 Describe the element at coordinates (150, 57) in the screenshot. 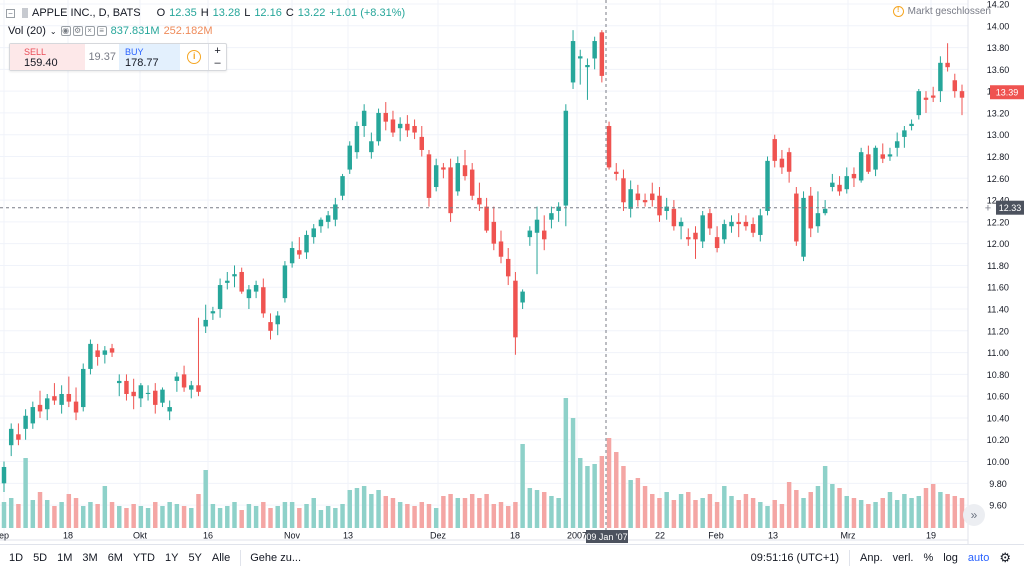

I see `buy-button: BUY 178.77` at that location.